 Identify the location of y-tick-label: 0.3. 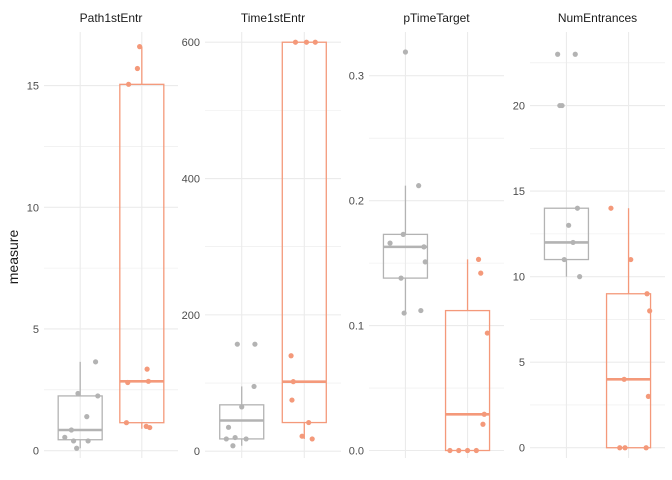
(356, 77).